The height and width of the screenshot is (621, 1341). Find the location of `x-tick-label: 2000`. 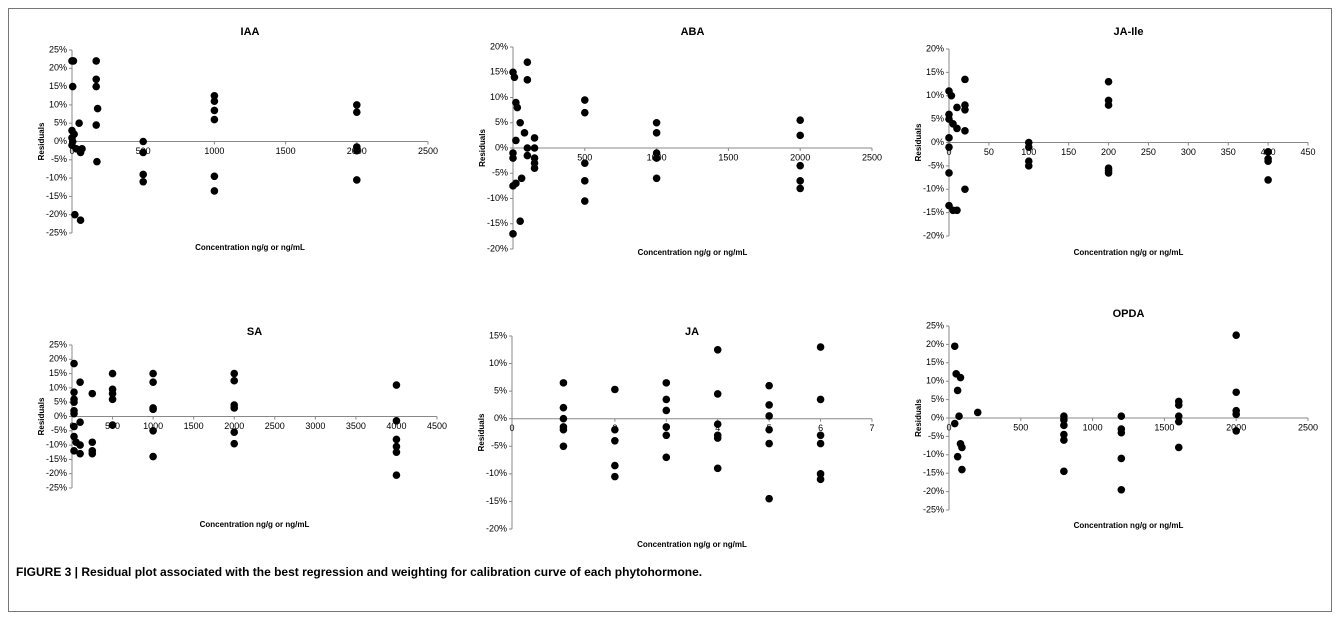

x-tick-label: 2000 is located at coordinates (800, 157).